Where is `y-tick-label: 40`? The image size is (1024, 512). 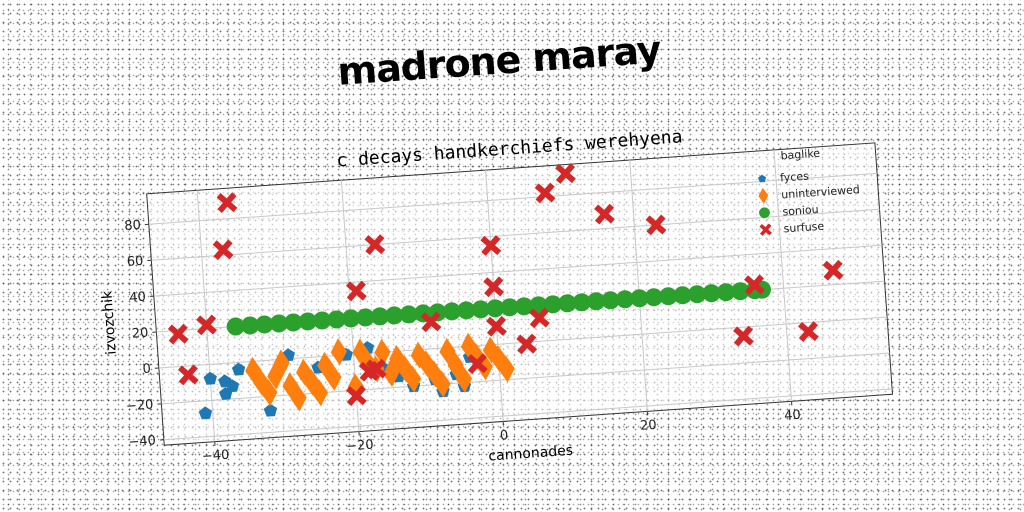
y-tick-label: 40 is located at coordinates (138, 298).